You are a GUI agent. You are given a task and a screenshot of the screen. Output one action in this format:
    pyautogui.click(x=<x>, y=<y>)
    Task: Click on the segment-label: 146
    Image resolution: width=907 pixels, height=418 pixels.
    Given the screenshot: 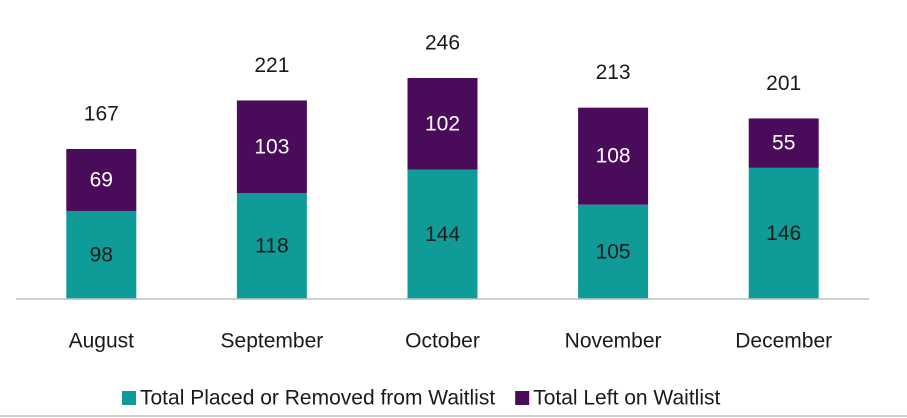 What is the action you would take?
    pyautogui.click(x=783, y=233)
    